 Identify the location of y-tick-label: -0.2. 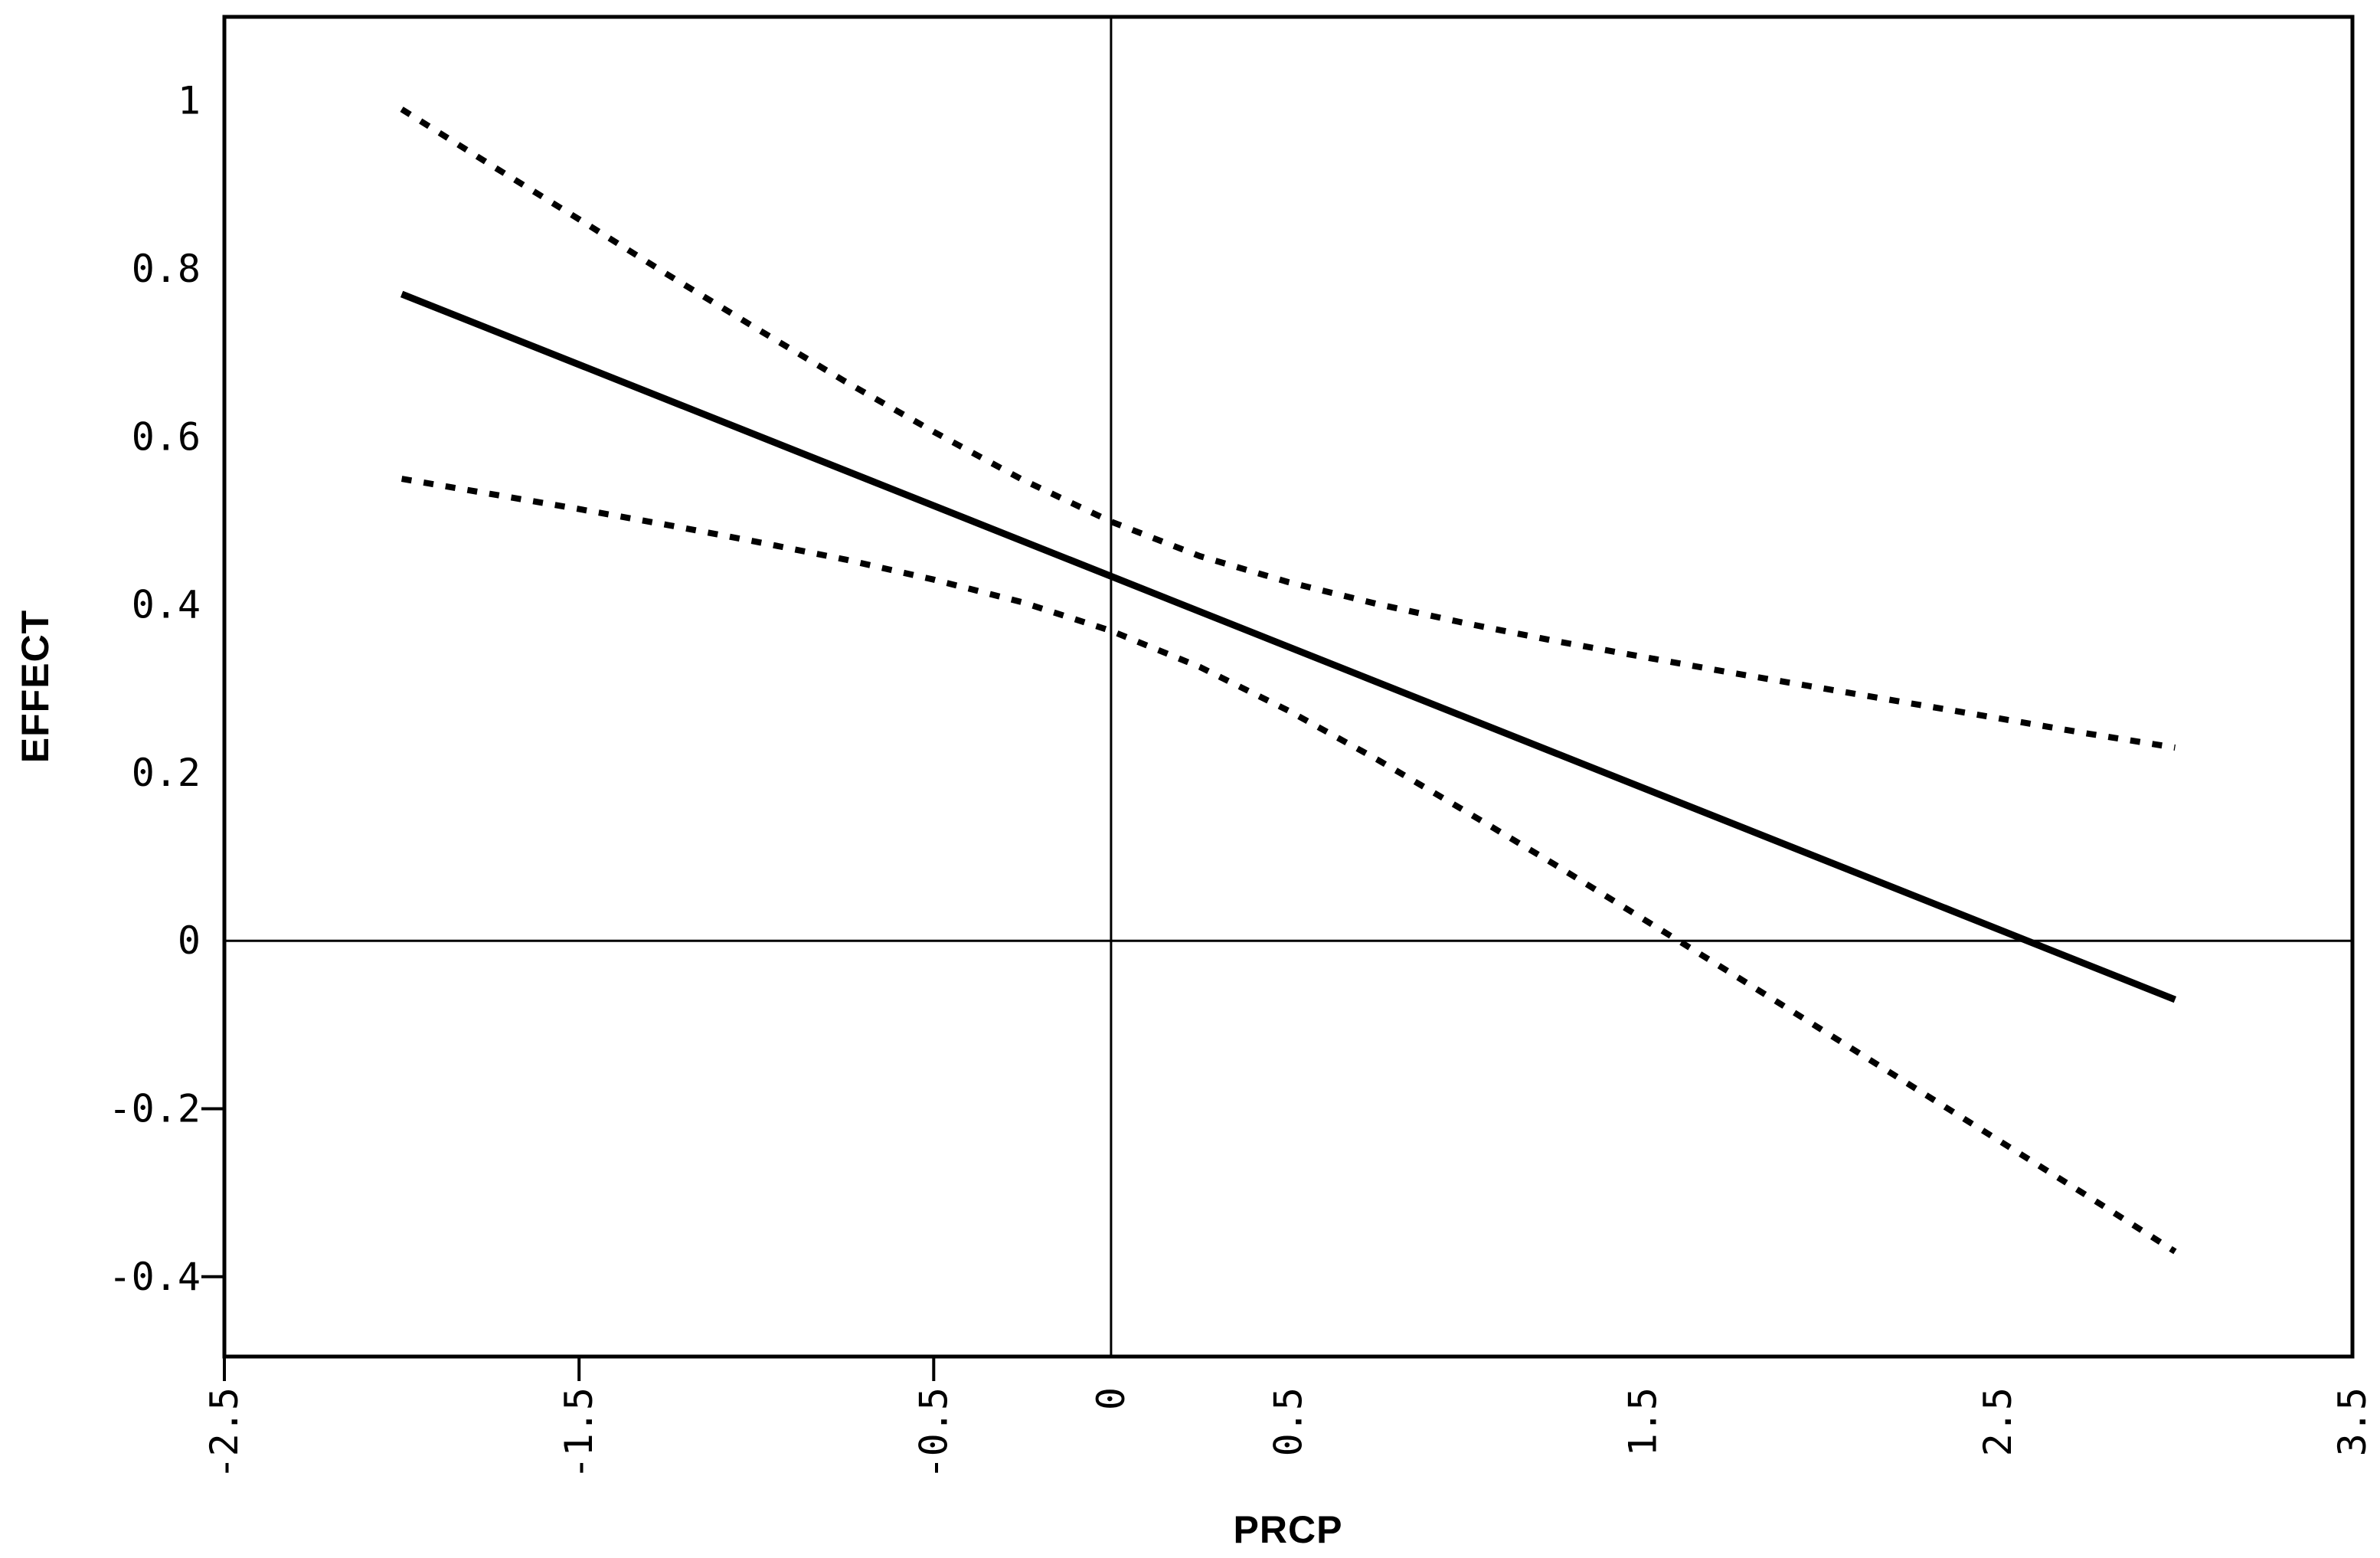
(155, 1109).